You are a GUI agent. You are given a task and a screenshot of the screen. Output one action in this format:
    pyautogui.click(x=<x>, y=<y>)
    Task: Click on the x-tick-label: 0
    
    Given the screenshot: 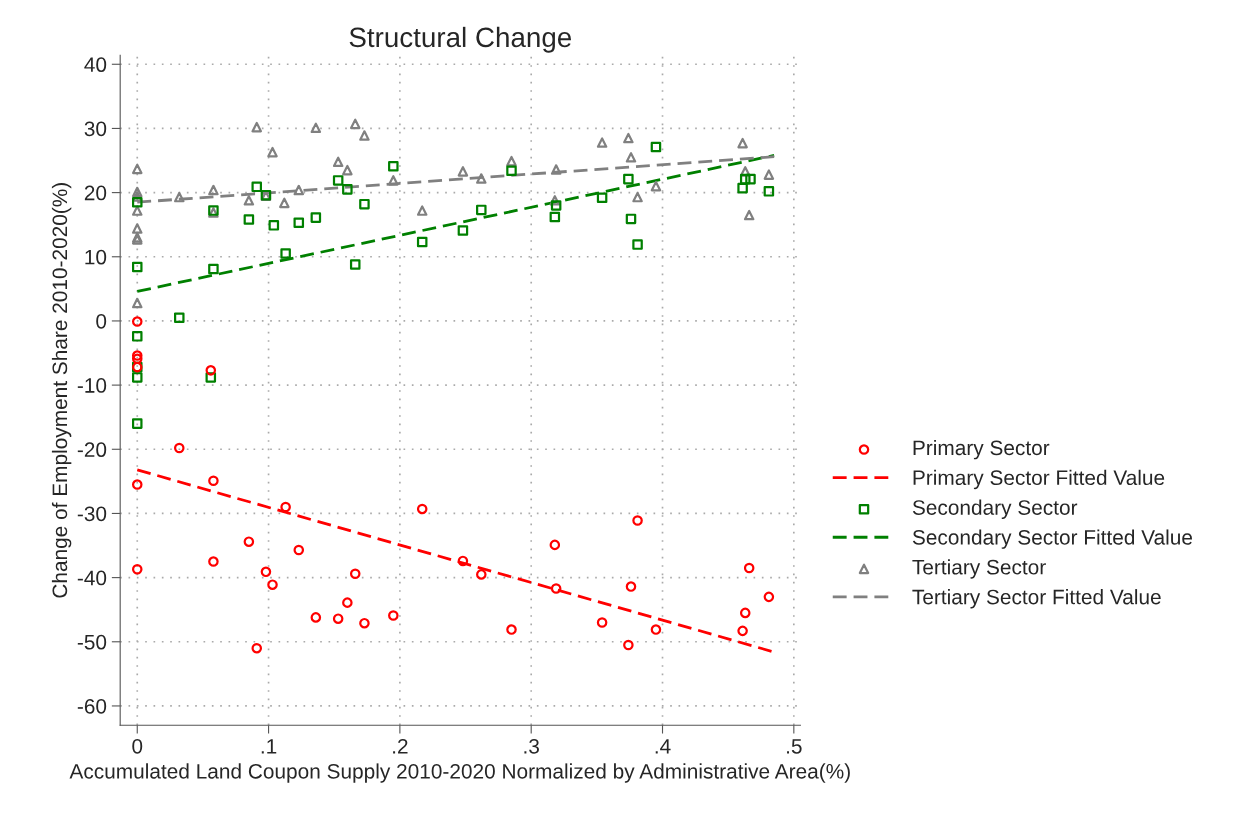 What is the action you would take?
    pyautogui.click(x=137, y=746)
    